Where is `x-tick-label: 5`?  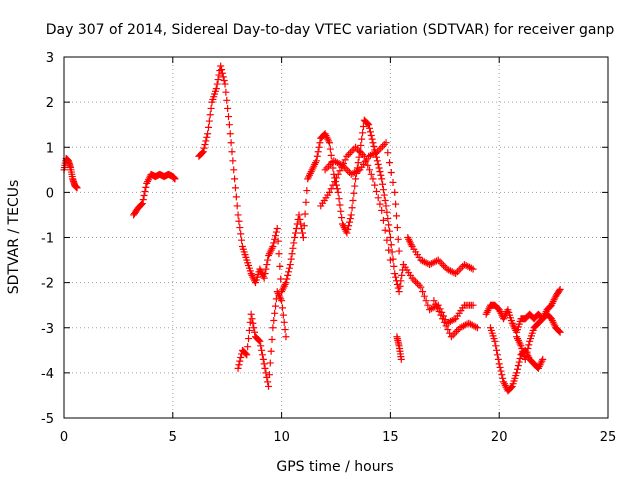
x-tick-label: 5 is located at coordinates (173, 437).